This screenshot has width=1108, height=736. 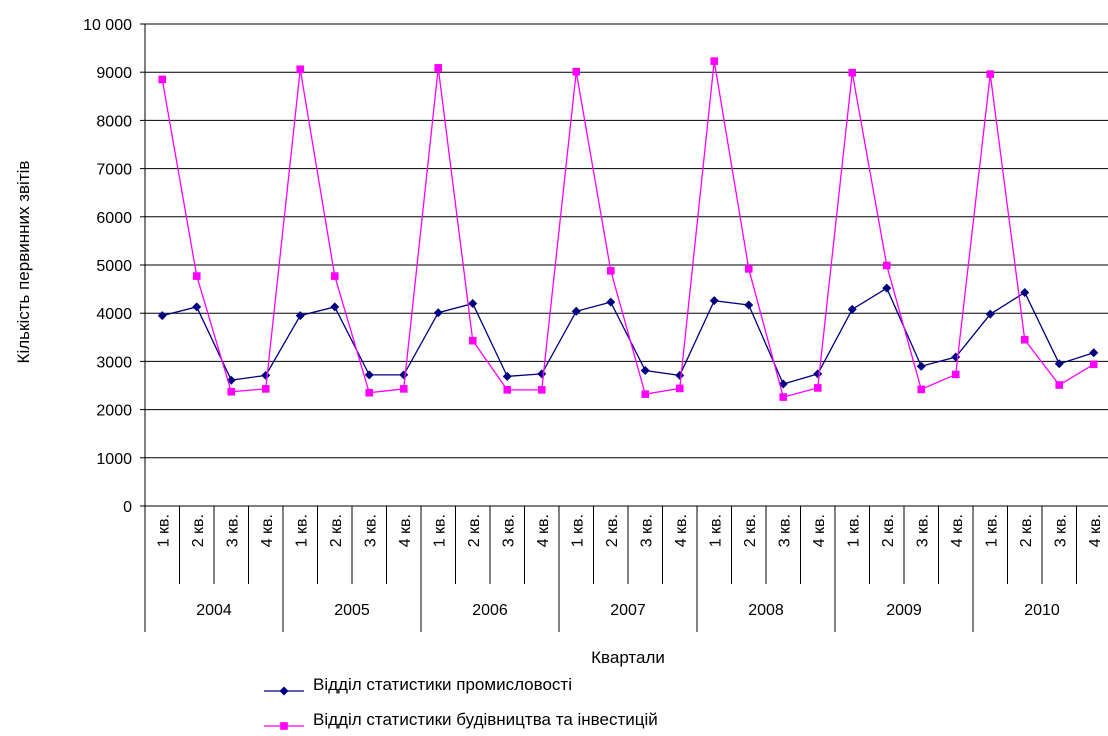 I want to click on x-tick-label-year-2008: 2008, so click(x=766, y=610).